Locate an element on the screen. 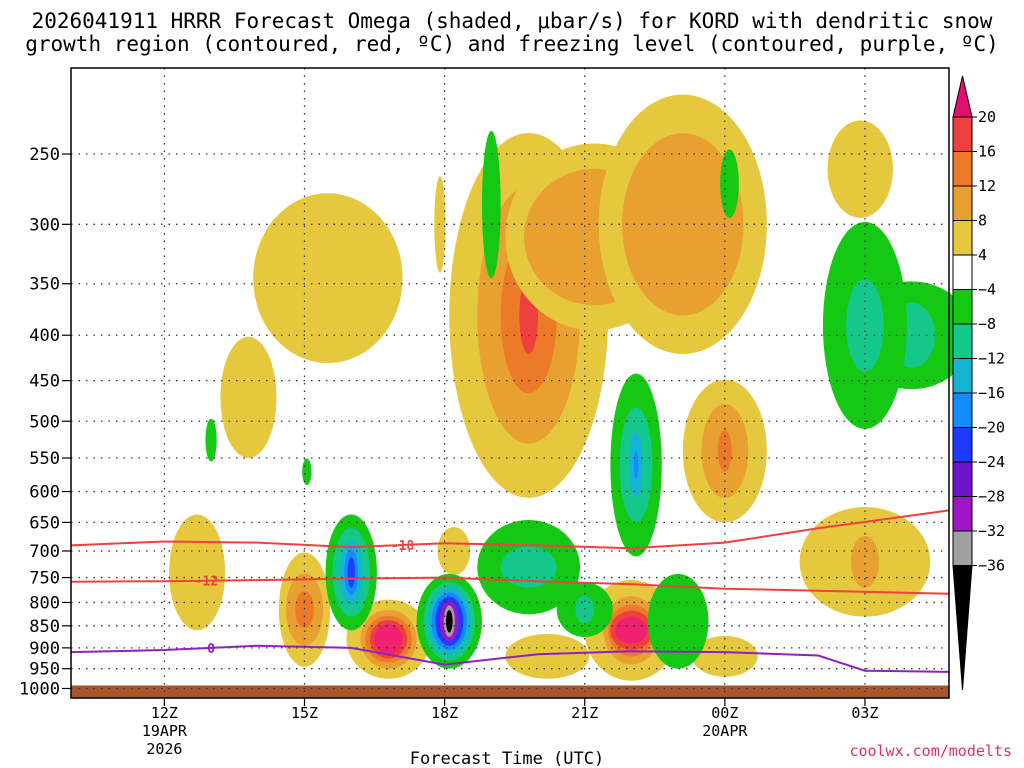 The width and height of the screenshot is (1024, 768). y-tick-label-550: 550 is located at coordinates (44, 459).